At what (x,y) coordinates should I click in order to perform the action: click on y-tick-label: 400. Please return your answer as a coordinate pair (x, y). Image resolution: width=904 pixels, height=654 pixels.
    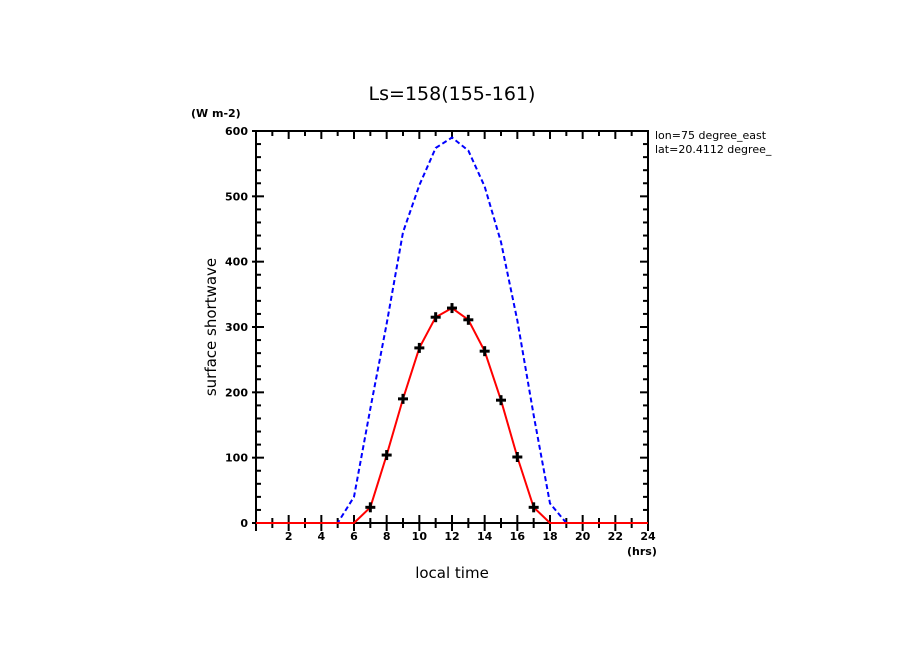
    Looking at the image, I should click on (236, 262).